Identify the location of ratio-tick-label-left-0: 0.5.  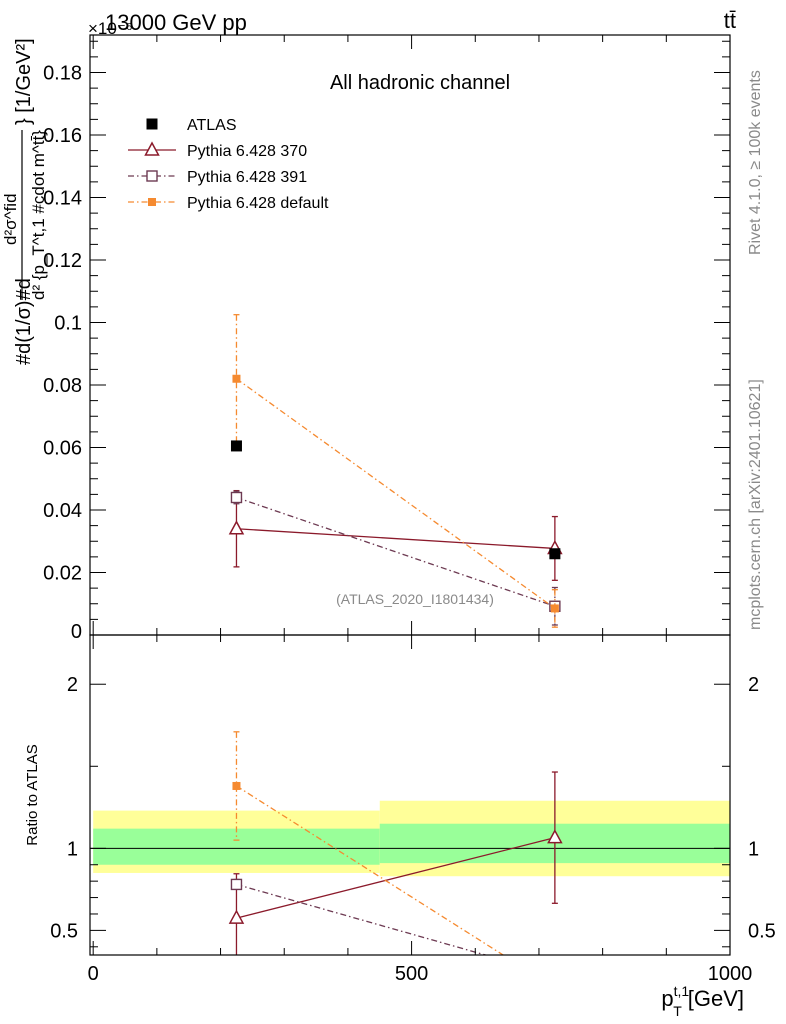
(64, 931).